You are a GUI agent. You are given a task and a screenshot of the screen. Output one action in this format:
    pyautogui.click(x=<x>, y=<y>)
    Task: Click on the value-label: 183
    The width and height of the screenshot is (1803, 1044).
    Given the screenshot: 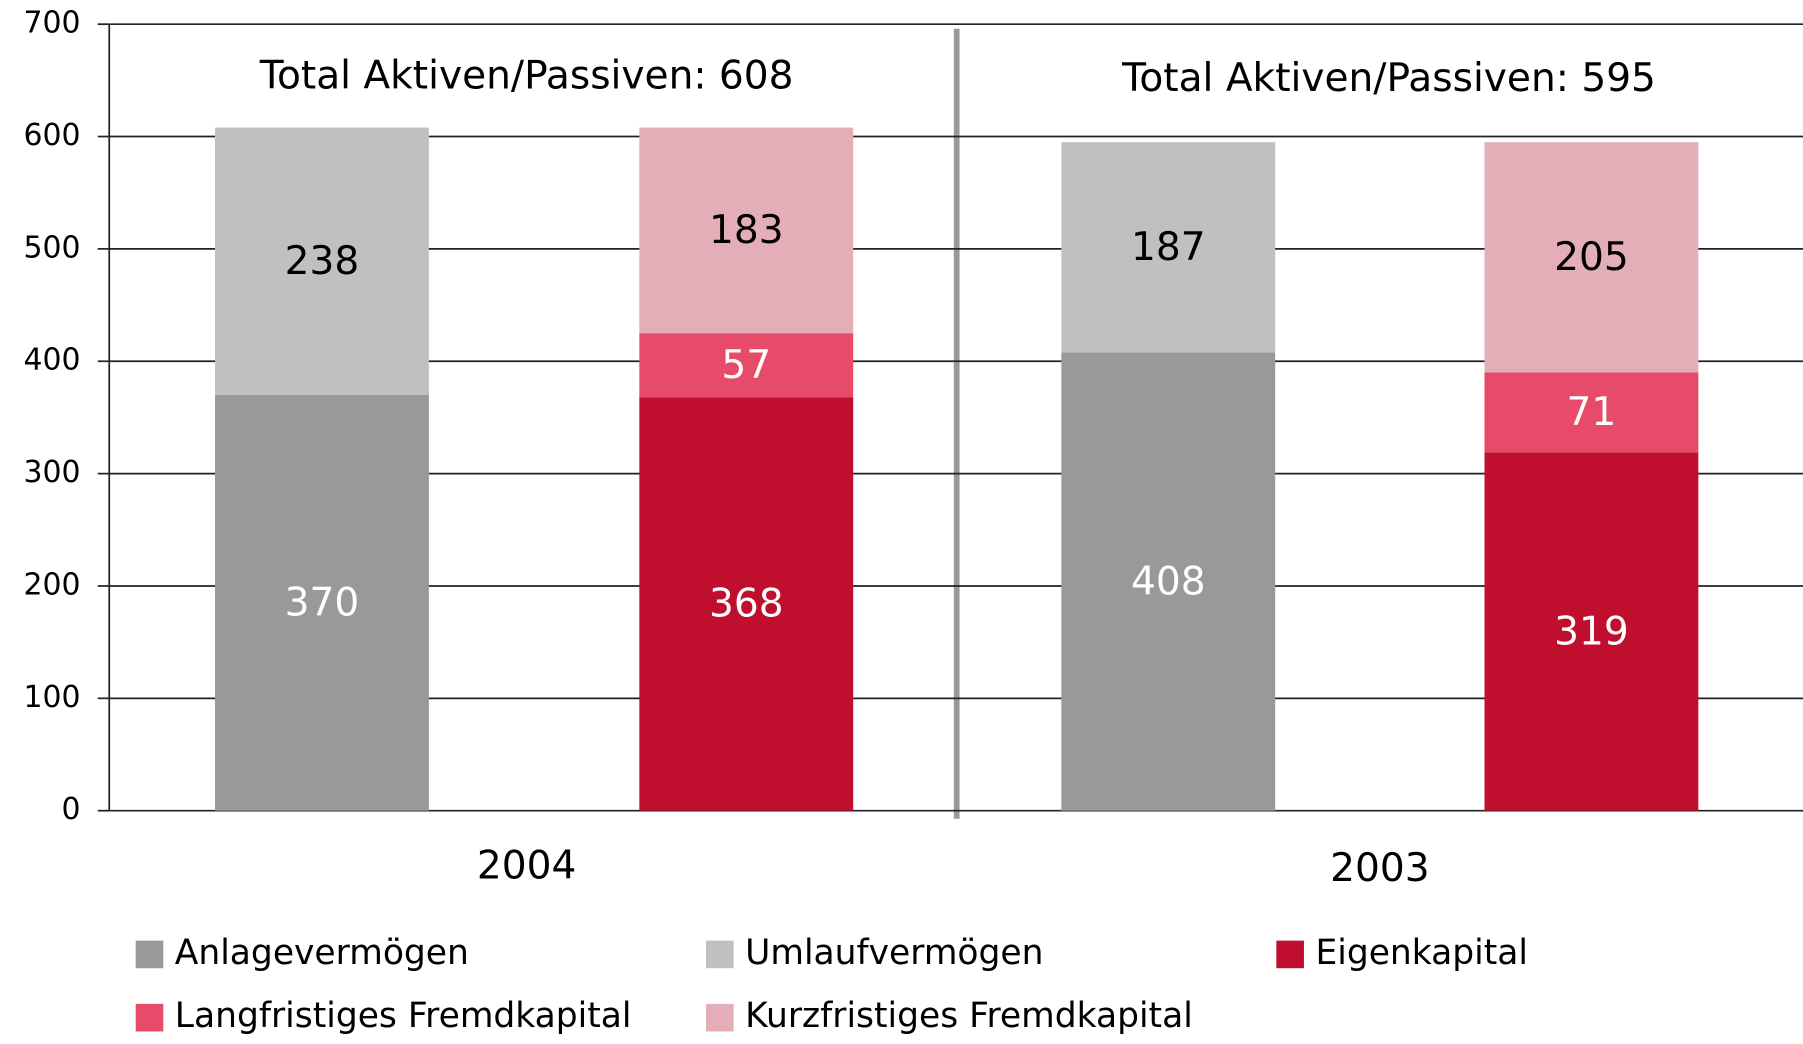 What is the action you would take?
    pyautogui.click(x=746, y=230)
    